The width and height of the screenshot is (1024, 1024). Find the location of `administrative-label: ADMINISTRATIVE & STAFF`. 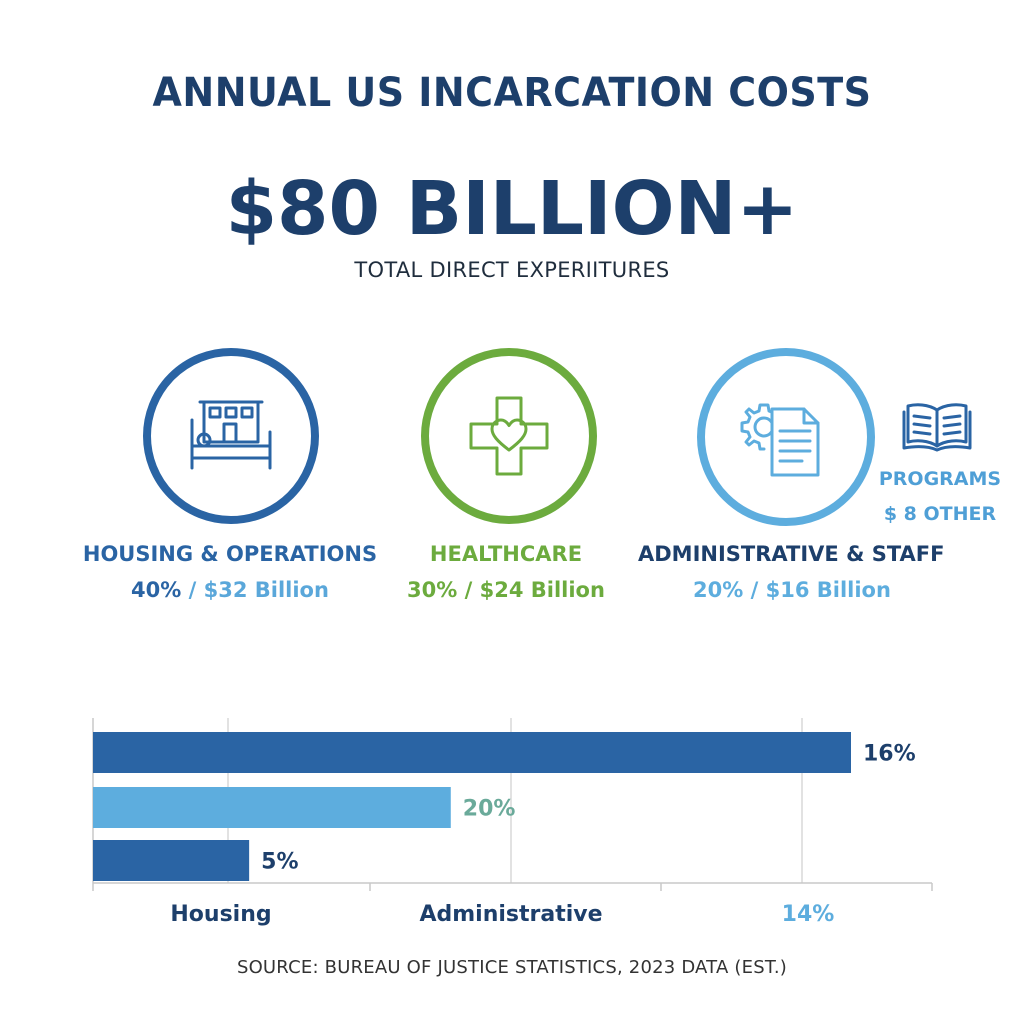

administrative-label: ADMINISTRATIVE & STAFF is located at coordinates (791, 554).